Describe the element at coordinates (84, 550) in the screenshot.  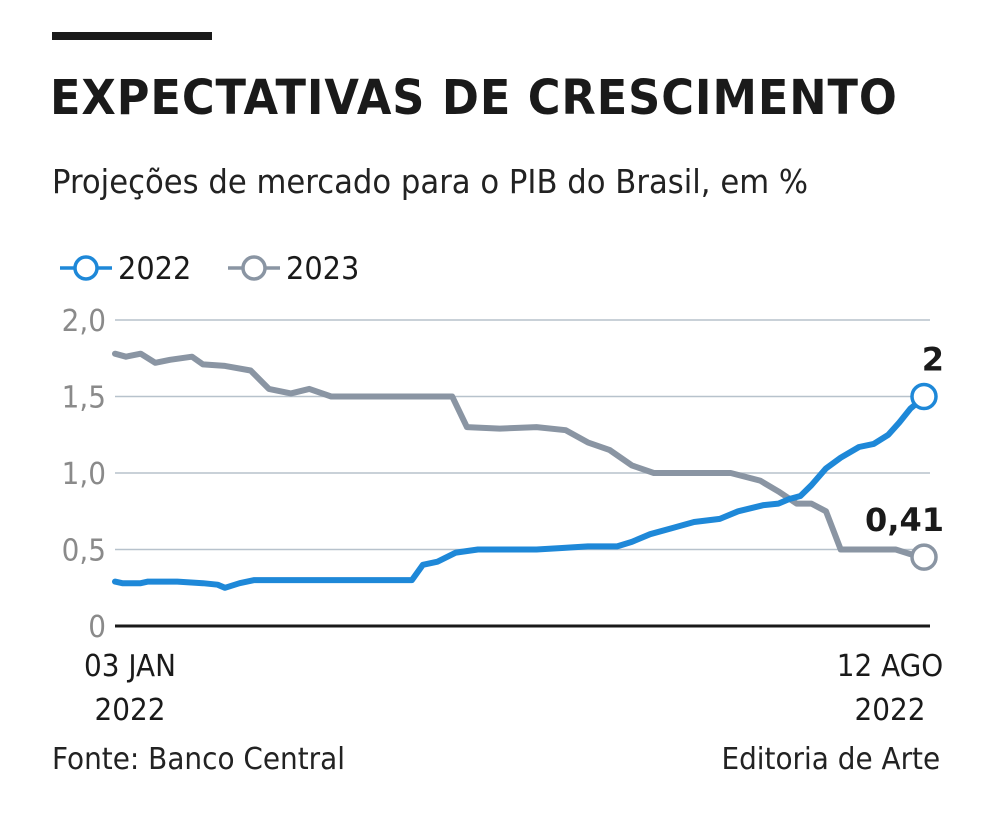
I see `y-tick-label: 0,5` at that location.